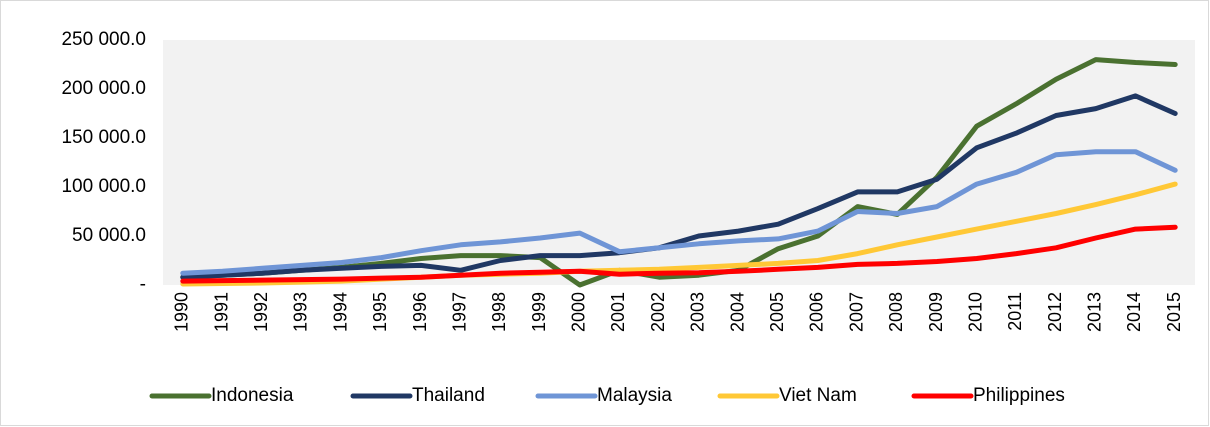  I want to click on x-tick-label: 2002, so click(658, 312).